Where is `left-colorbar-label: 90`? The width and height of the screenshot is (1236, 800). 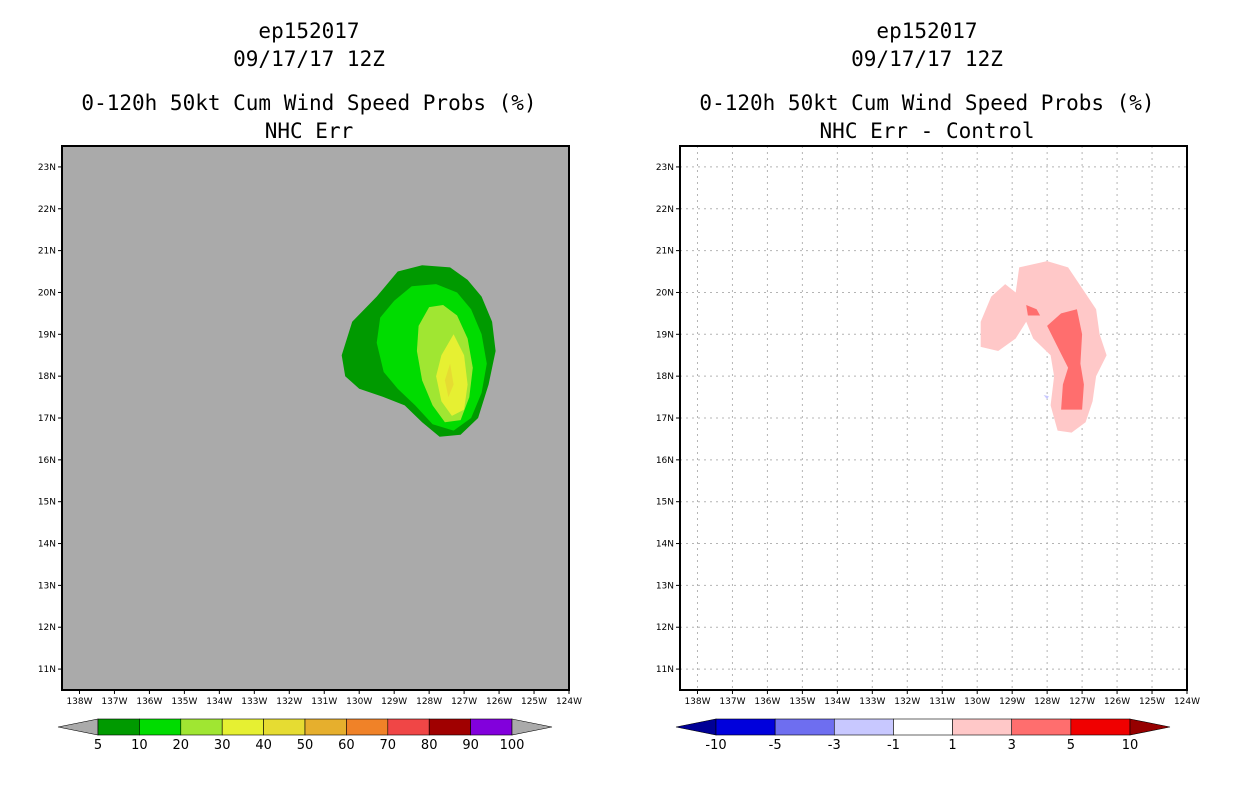 left-colorbar-label: 90 is located at coordinates (470, 745).